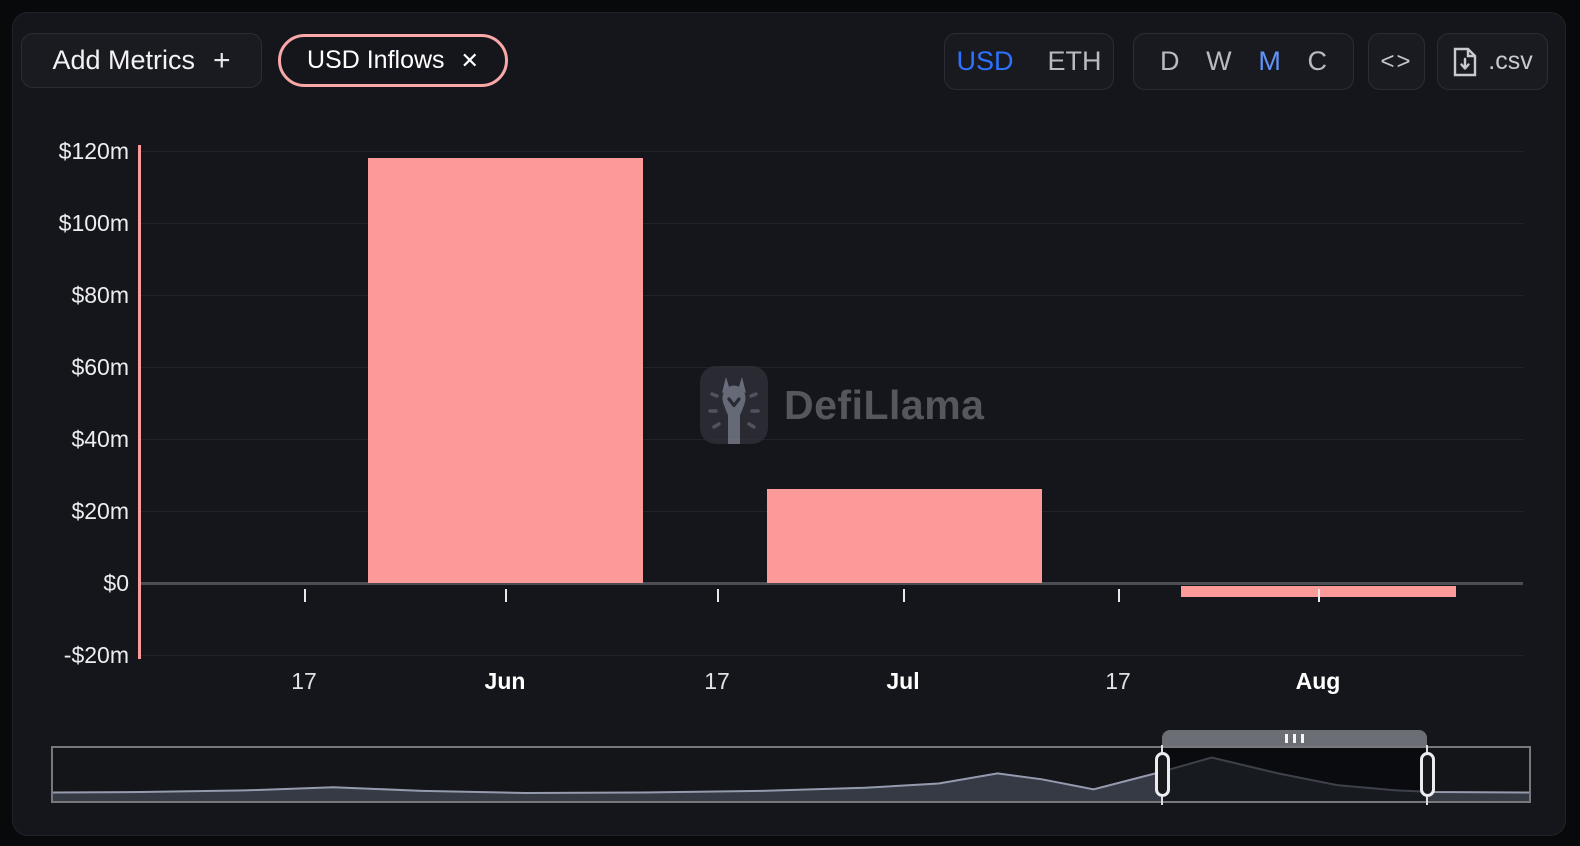 The width and height of the screenshot is (1580, 846). I want to click on x-axis-zero-line, so click(831, 583).